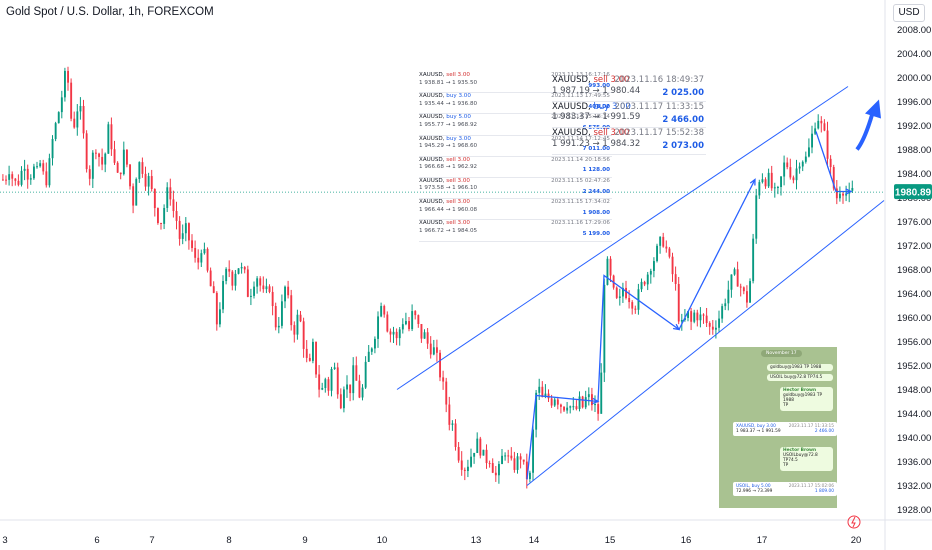 This screenshot has width=932, height=550. Describe the element at coordinates (580, 180) in the screenshot. I see `trade-date: 2023.11.15 02:47:26` at that location.